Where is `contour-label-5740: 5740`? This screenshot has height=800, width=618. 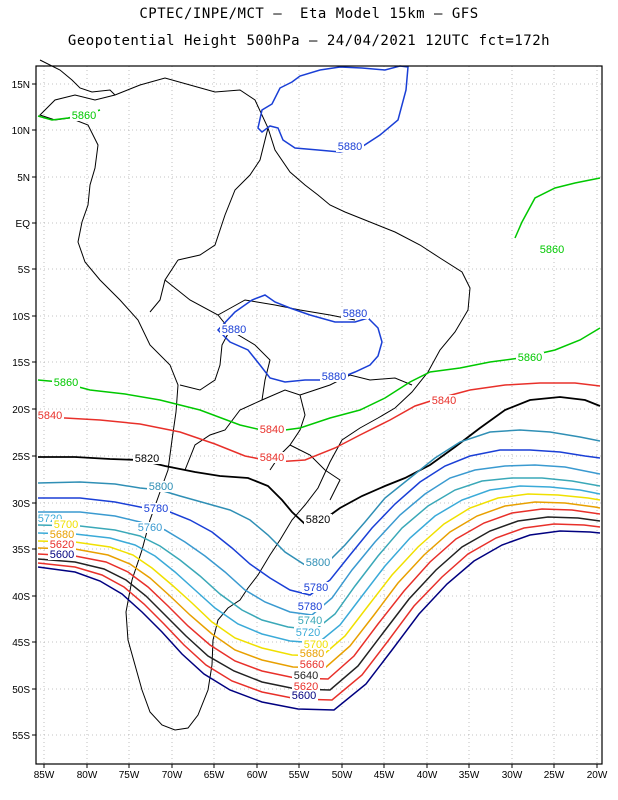
contour-label-5740: 5740 is located at coordinates (310, 621).